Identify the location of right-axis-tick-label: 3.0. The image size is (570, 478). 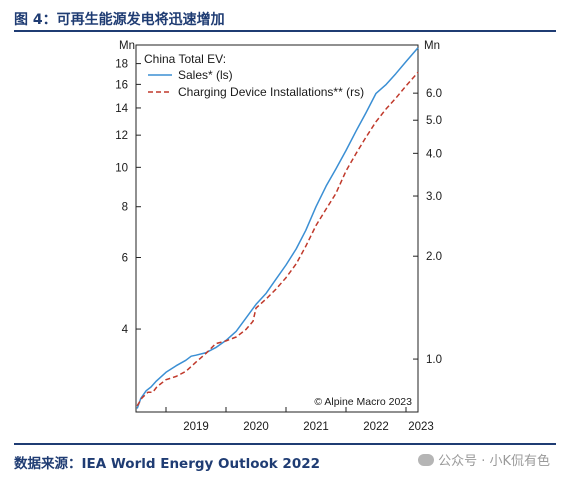
(434, 197).